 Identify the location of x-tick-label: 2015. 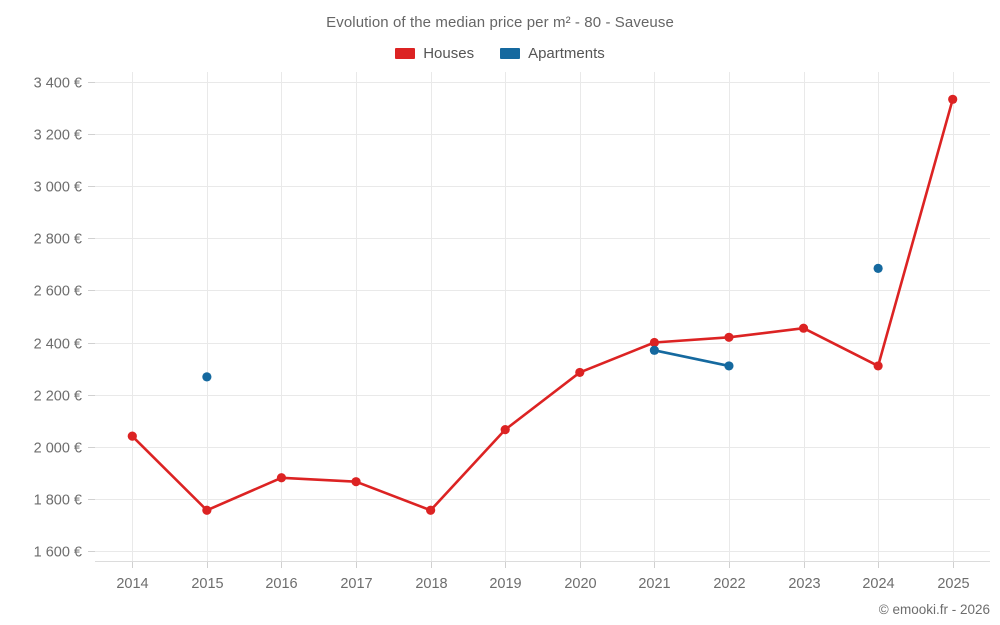
(207, 584).